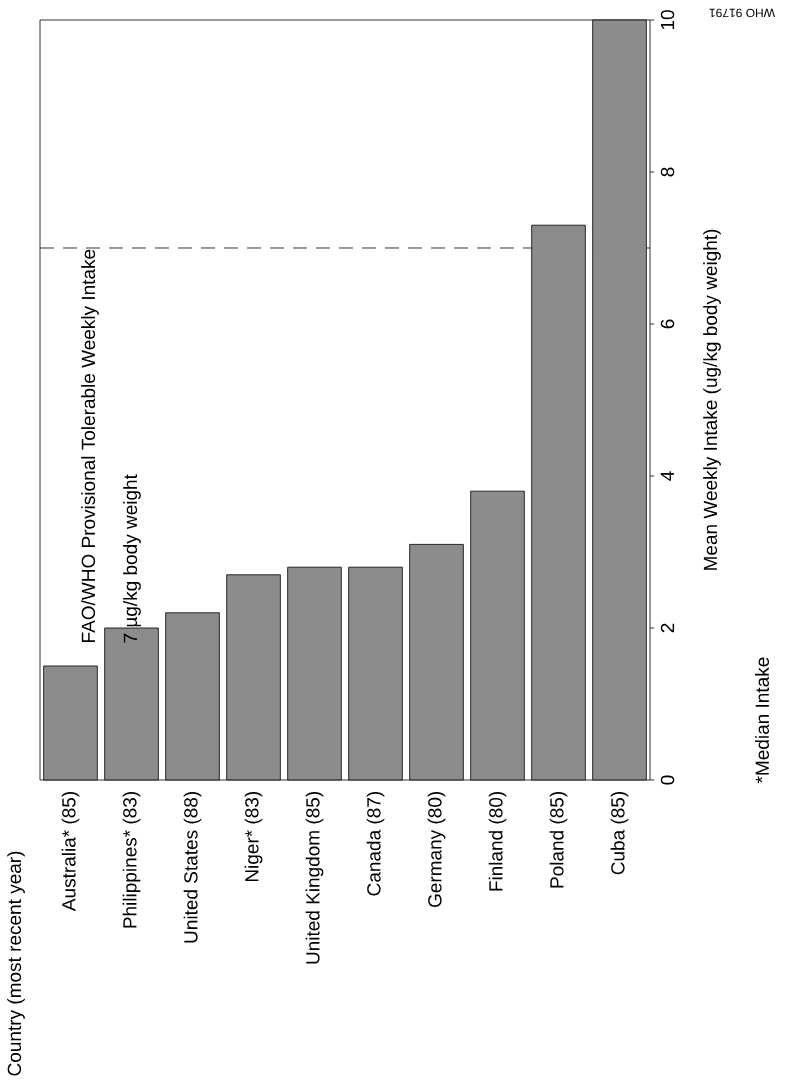 Image resolution: width=786 pixels, height=1087 pixels. What do you see at coordinates (712, 399) in the screenshot?
I see `y-axis-title: Mean Weekly Intake (ug/kg body weight)` at bounding box center [712, 399].